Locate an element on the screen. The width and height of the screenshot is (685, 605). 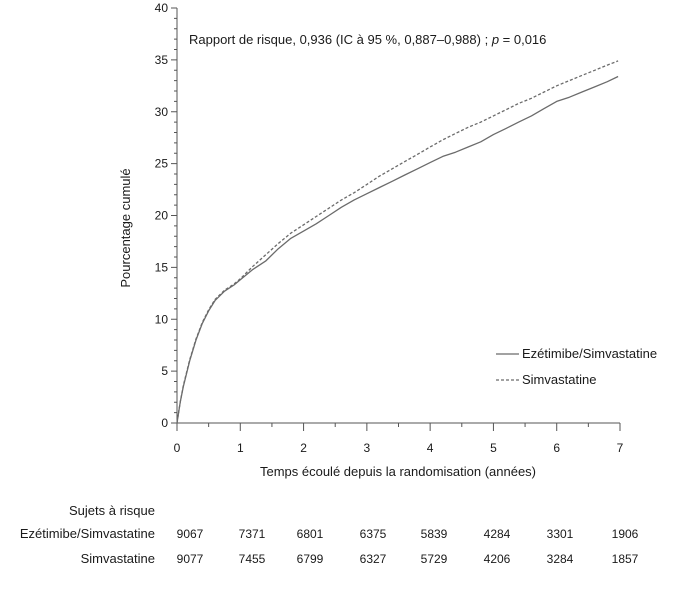
risk-table-cell: 3301 is located at coordinates (560, 534).